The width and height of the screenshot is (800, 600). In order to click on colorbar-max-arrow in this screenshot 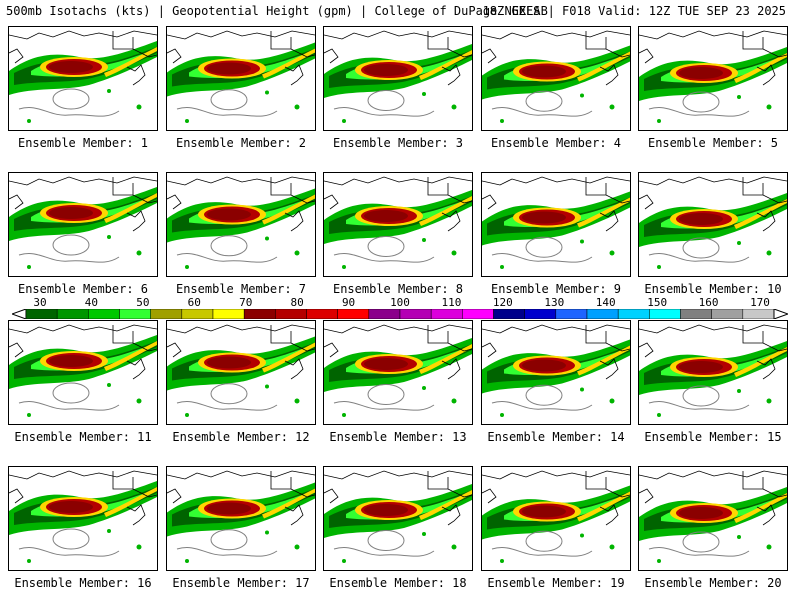, I will do `click(780, 314)`.